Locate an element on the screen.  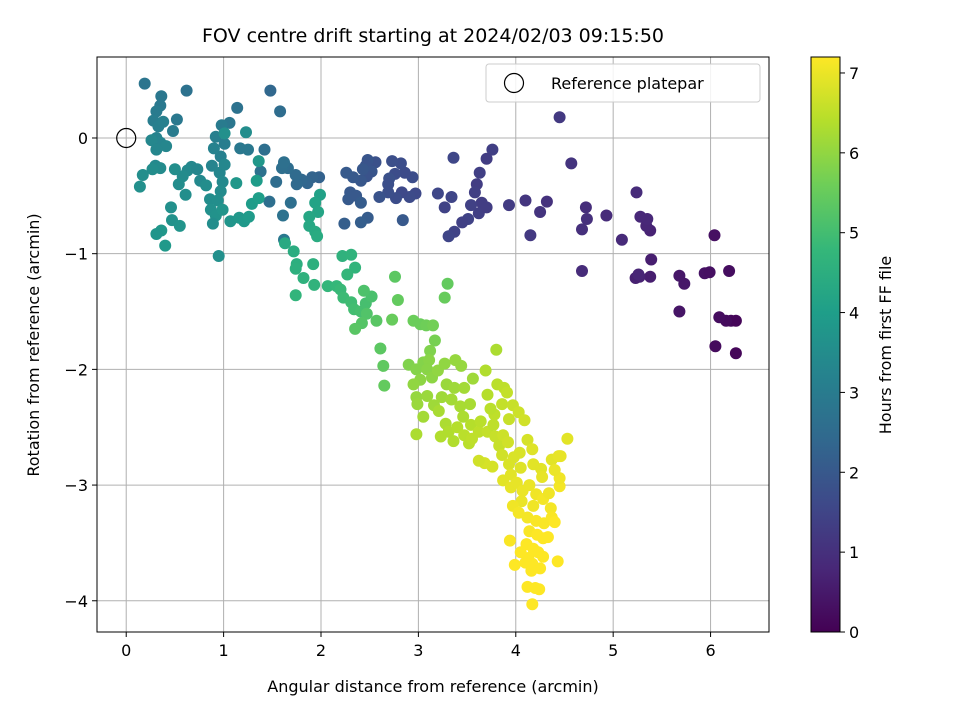
colorbar is located at coordinates (825, 344).